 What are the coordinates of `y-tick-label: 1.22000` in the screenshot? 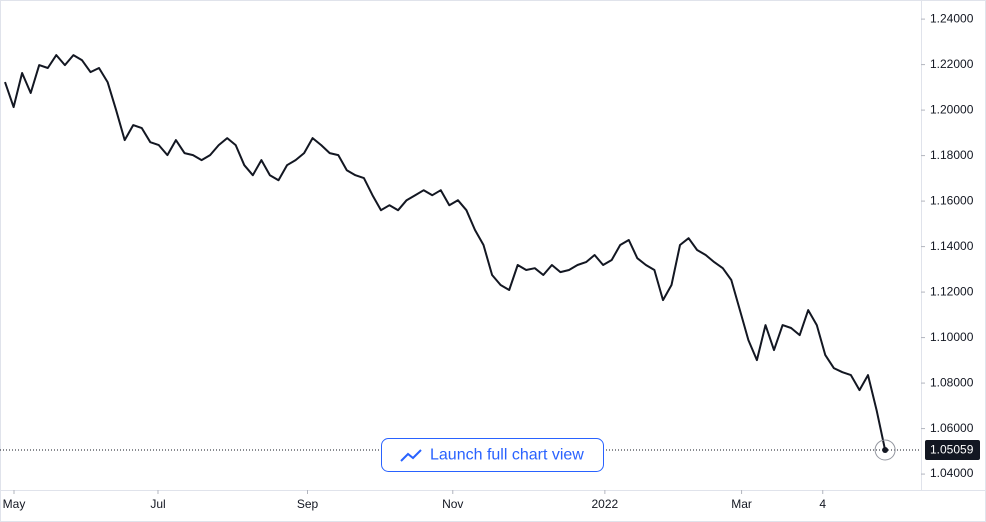 It's located at (952, 64).